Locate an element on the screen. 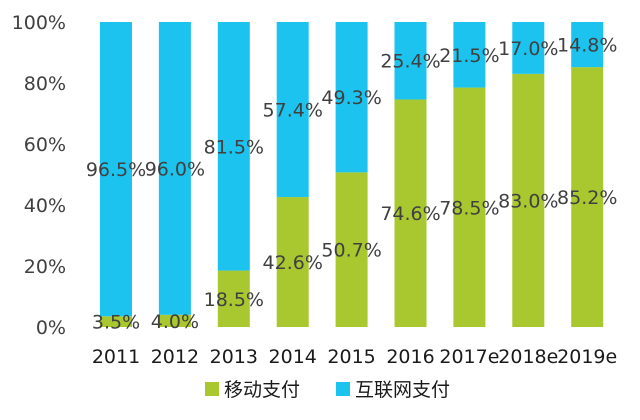  data-label-internet: 81.5% is located at coordinates (234, 147).